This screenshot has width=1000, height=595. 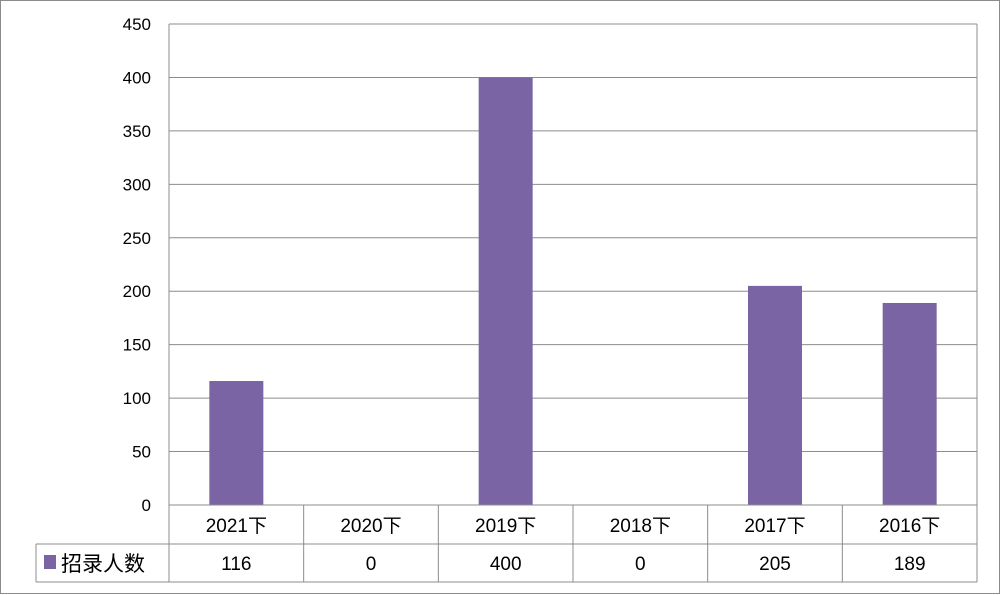 I want to click on data-value-2016下: 189, so click(x=910, y=564).